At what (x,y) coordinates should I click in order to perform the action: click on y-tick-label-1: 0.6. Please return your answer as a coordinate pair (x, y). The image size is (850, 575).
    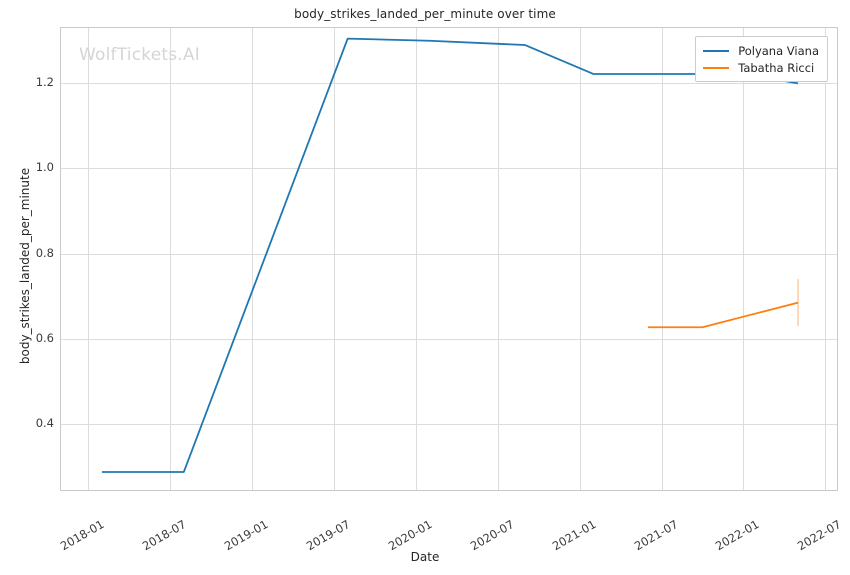
    Looking at the image, I should click on (44, 337).